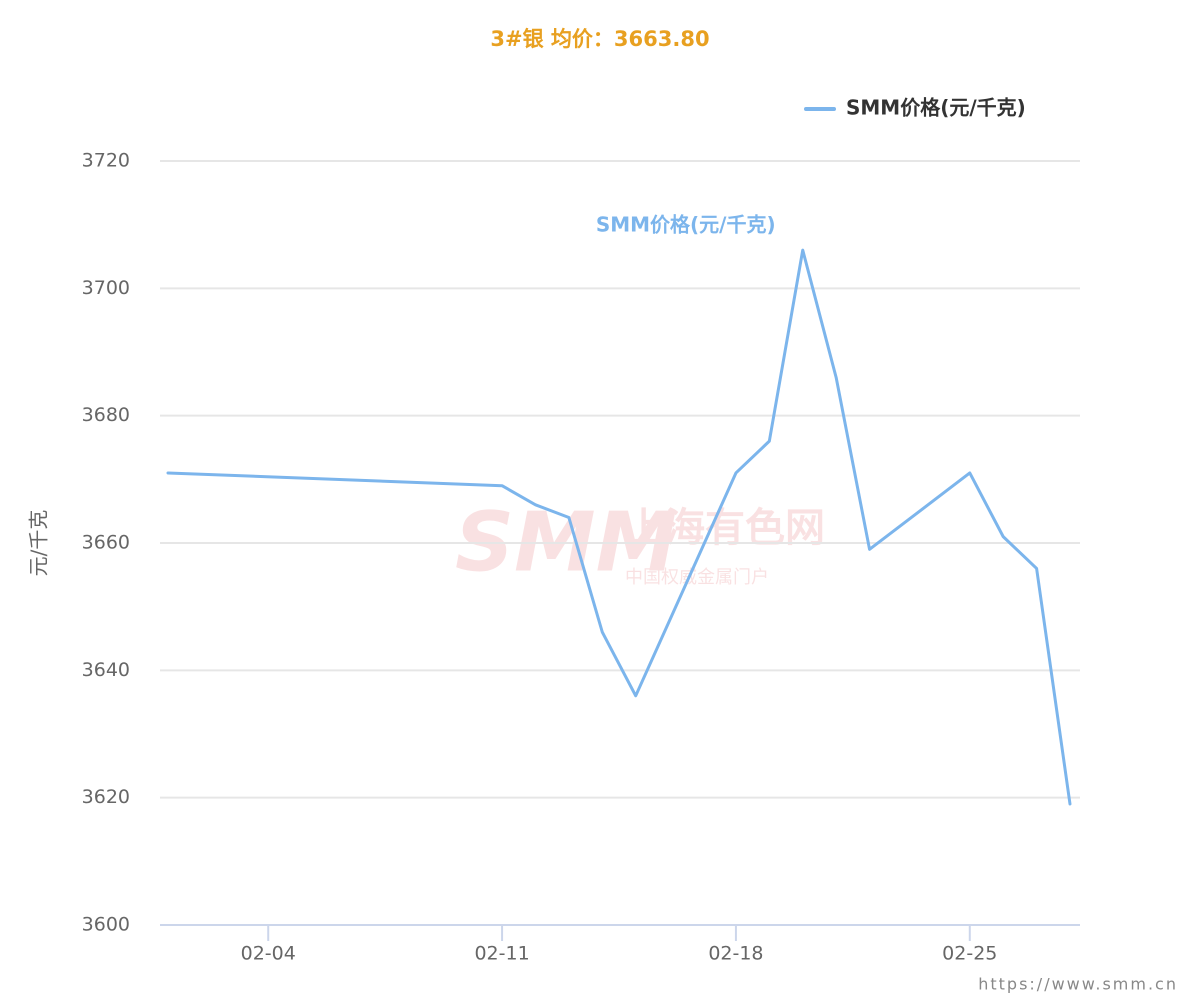  Describe the element at coordinates (697, 577) in the screenshot. I see `watermark-slogan: 中国权威金属门户` at that location.